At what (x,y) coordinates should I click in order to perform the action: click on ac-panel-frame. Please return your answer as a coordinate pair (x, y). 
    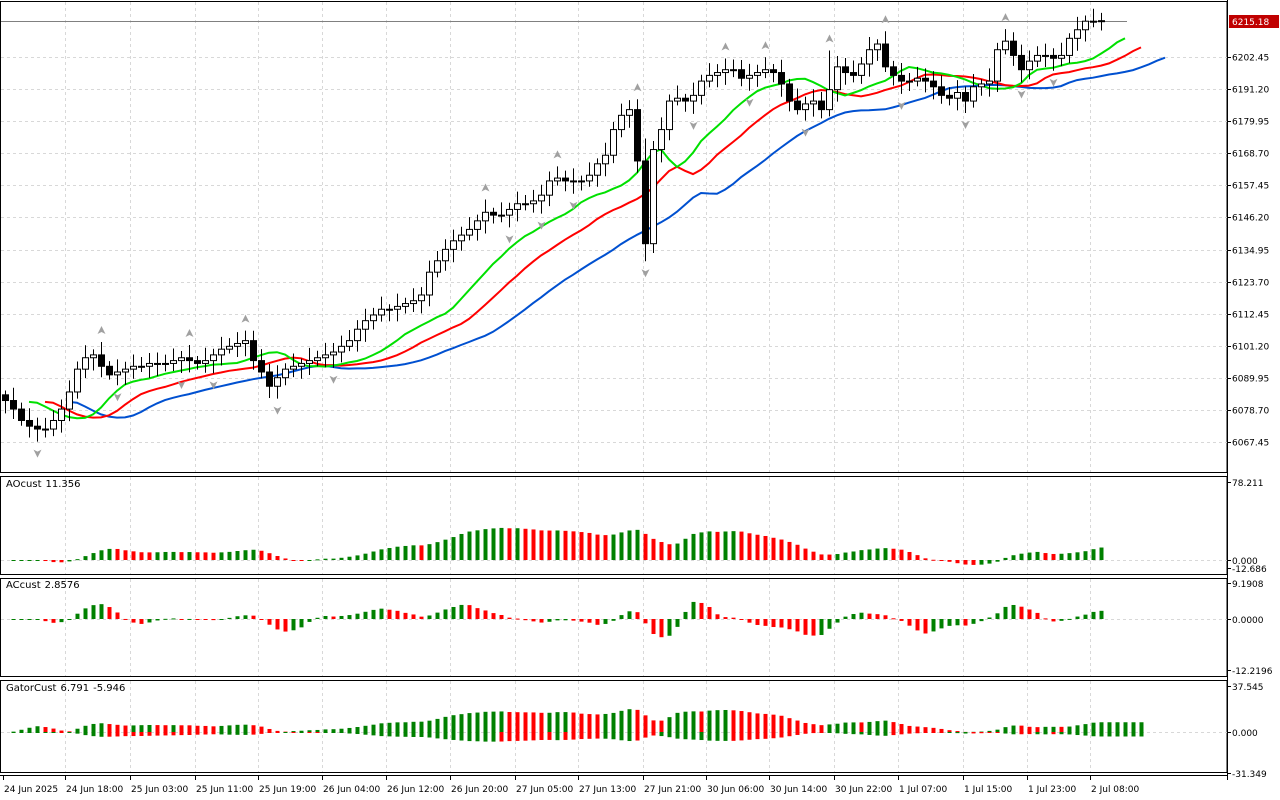
    Looking at the image, I should click on (614, 627).